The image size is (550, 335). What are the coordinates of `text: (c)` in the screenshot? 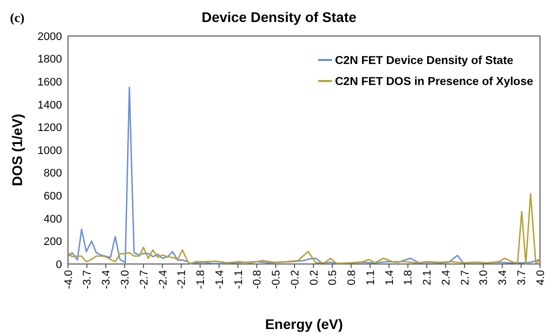 It's located at (17, 17).